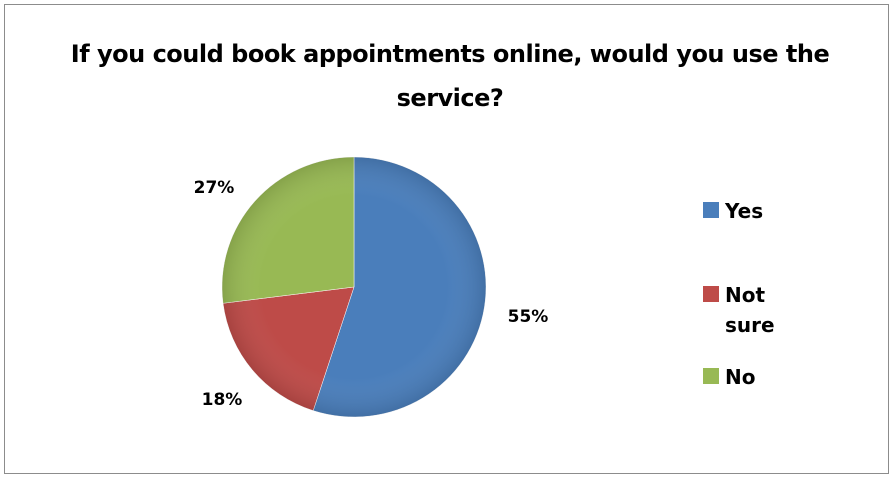 The height and width of the screenshot is (478, 895). I want to click on data-label-yes: 55%, so click(528, 317).